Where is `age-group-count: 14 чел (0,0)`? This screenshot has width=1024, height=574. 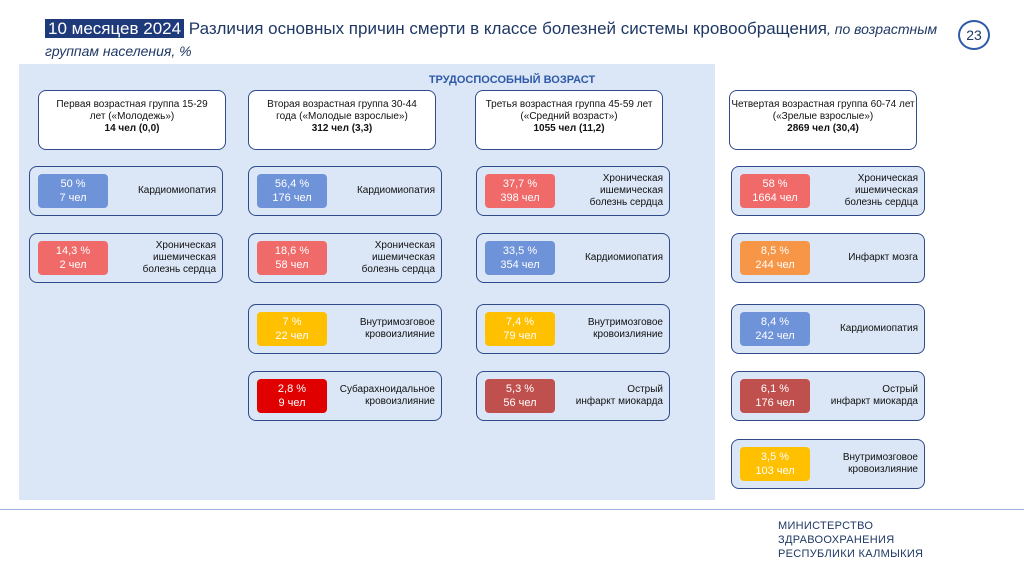
age-group-count: 14 чел (0,0) is located at coordinates (132, 128).